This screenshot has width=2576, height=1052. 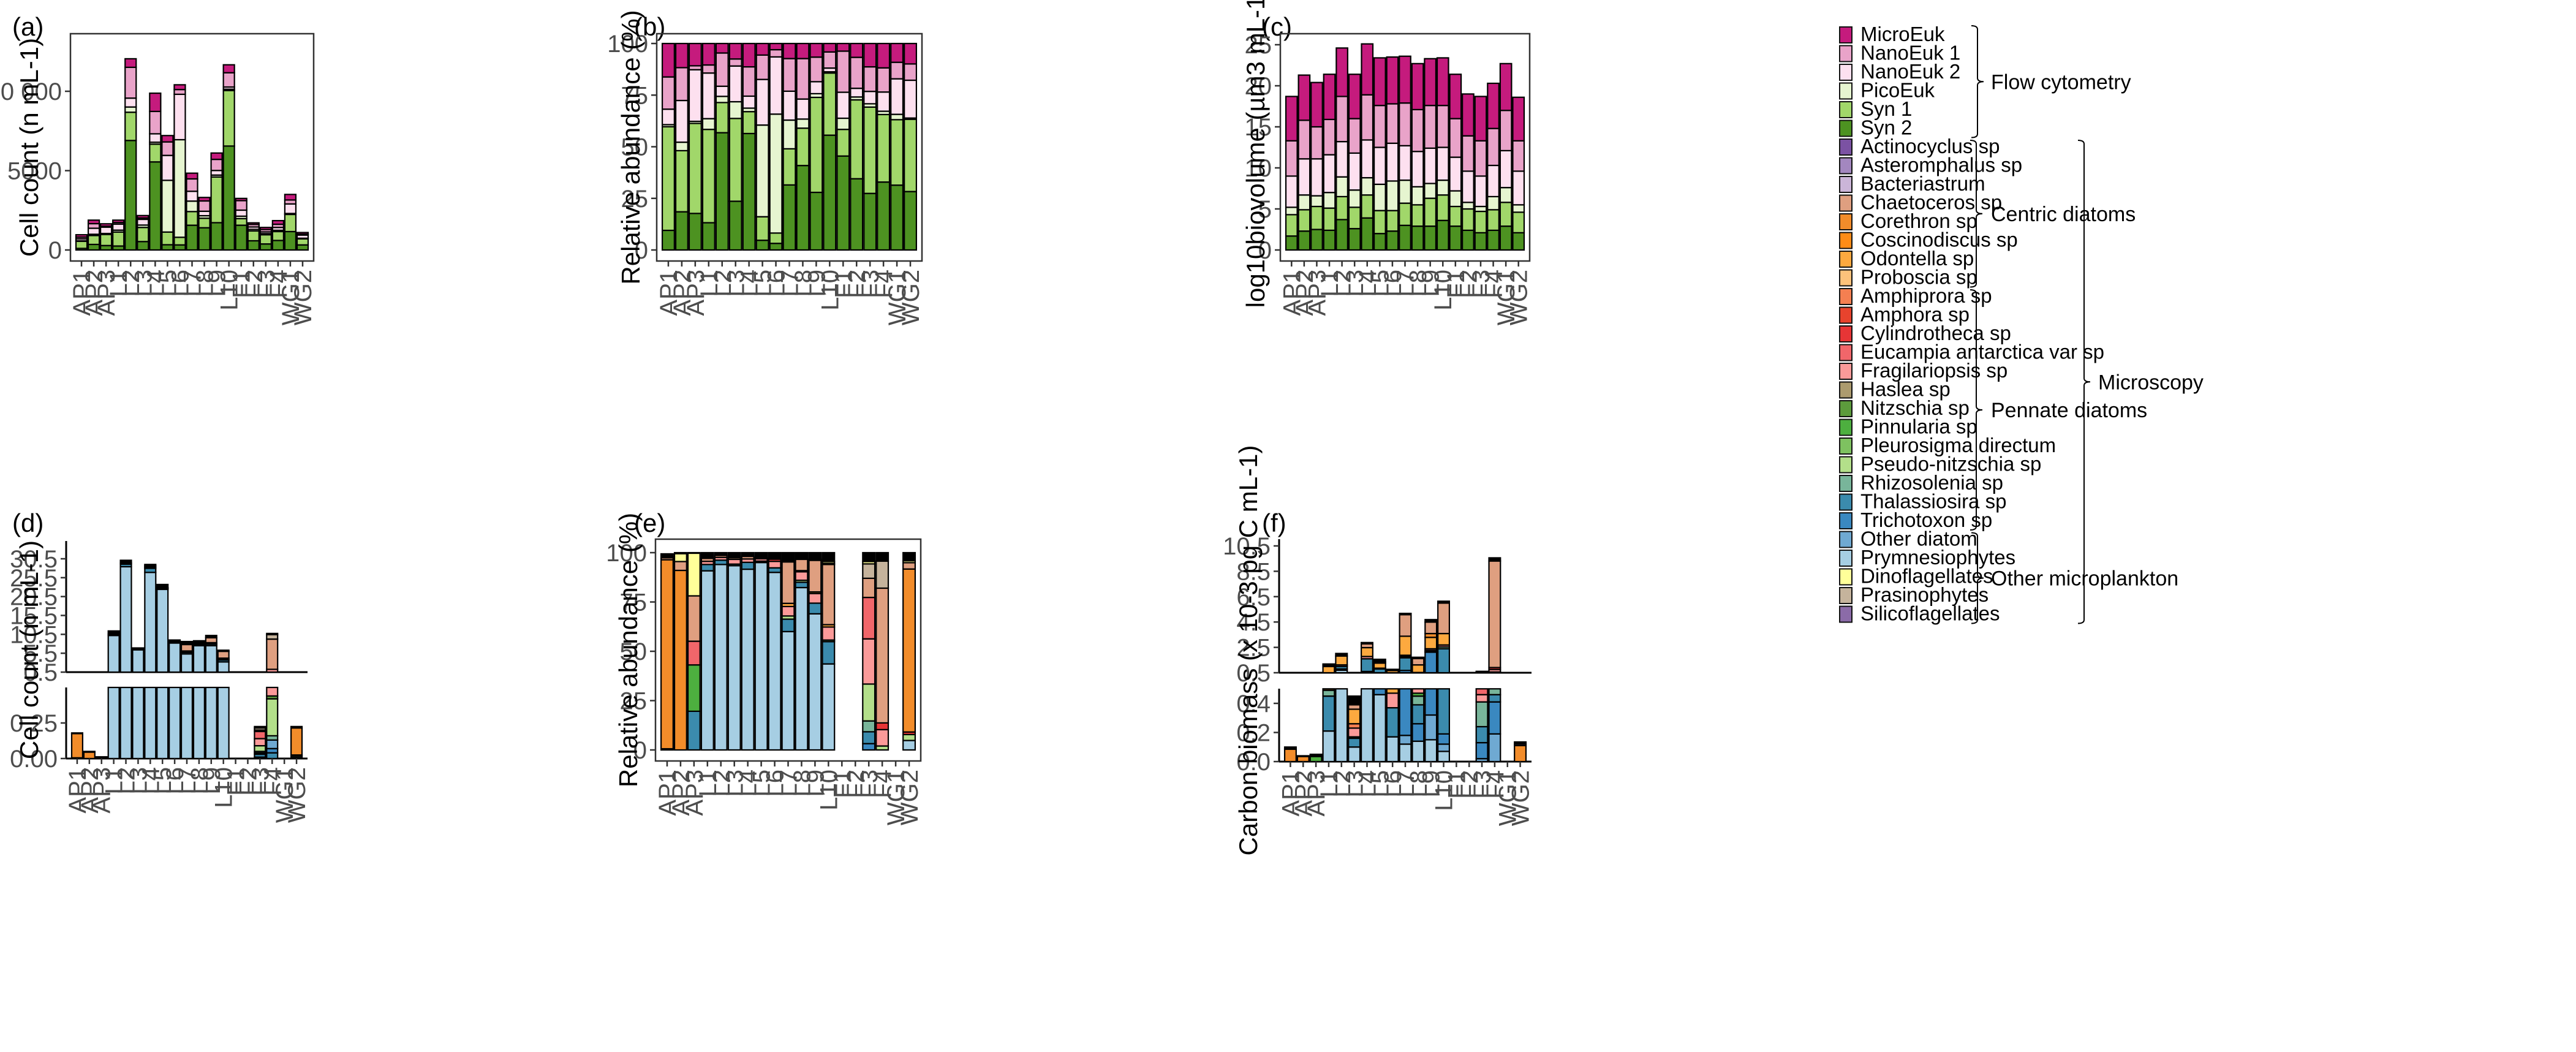 I want to click on group-label: Other microplankton, so click(x=2084, y=579).